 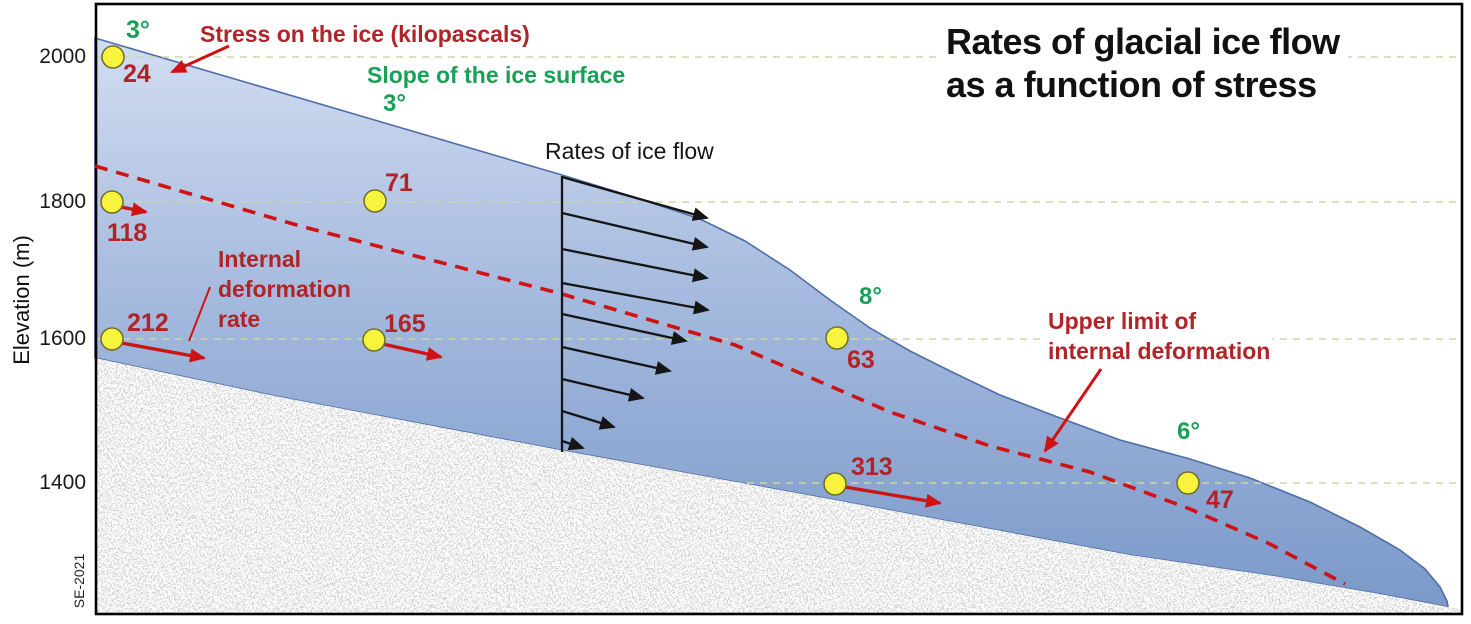 I want to click on flow-rate-label: Rates of ice flow, so click(x=629, y=151).